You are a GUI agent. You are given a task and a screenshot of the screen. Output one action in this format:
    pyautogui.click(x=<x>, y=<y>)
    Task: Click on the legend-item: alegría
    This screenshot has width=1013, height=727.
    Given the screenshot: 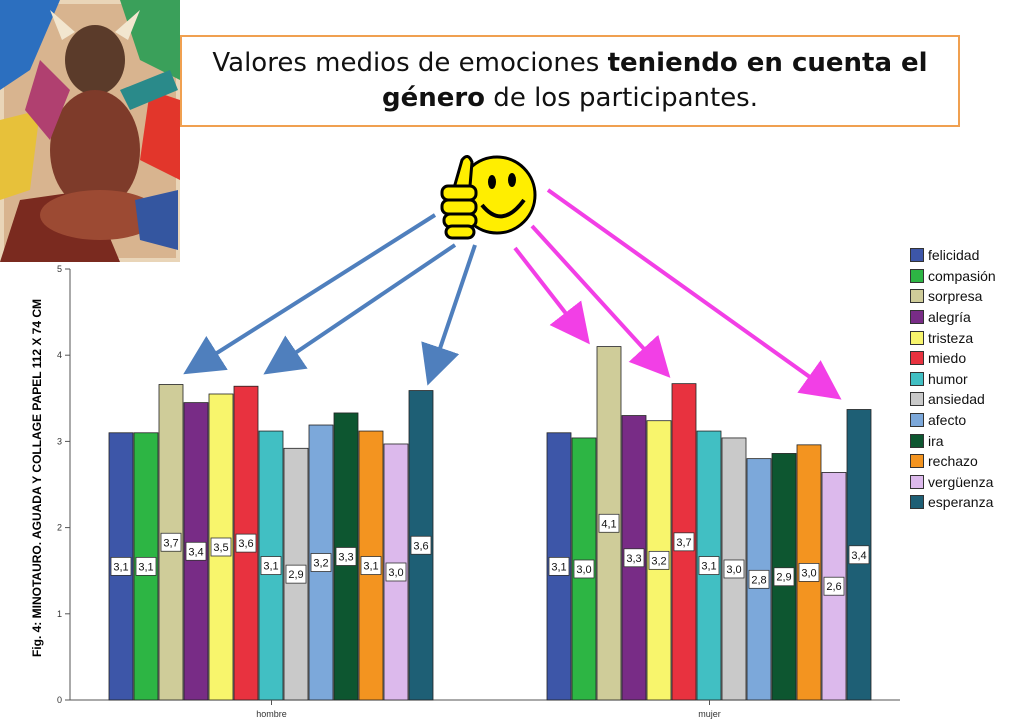 What is the action you would take?
    pyautogui.click(x=953, y=317)
    